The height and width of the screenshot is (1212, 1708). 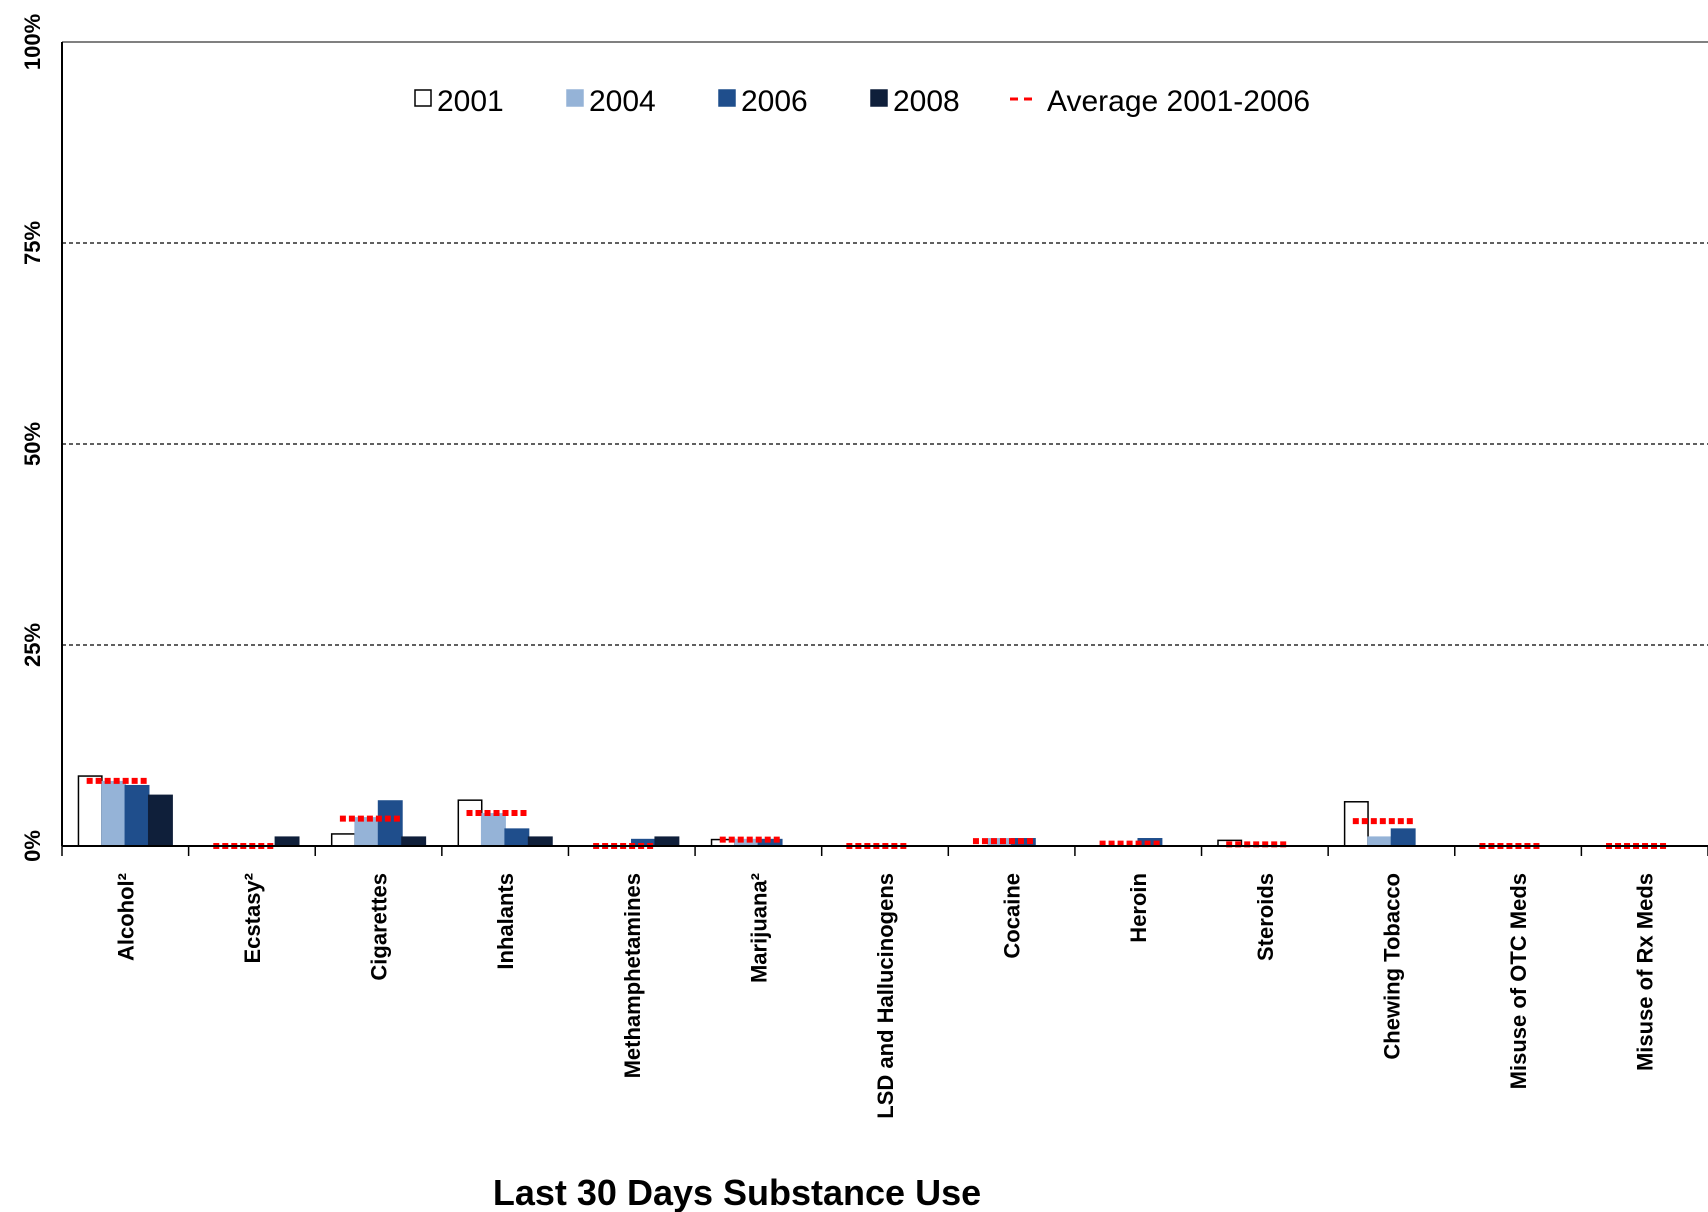 What do you see at coordinates (1518, 981) in the screenshot?
I see `category-label: Misuse of OTC Meds` at bounding box center [1518, 981].